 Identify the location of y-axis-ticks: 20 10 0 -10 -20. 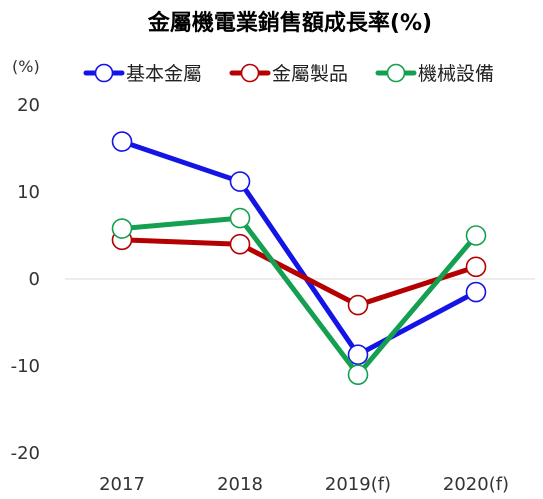
(25, 279).